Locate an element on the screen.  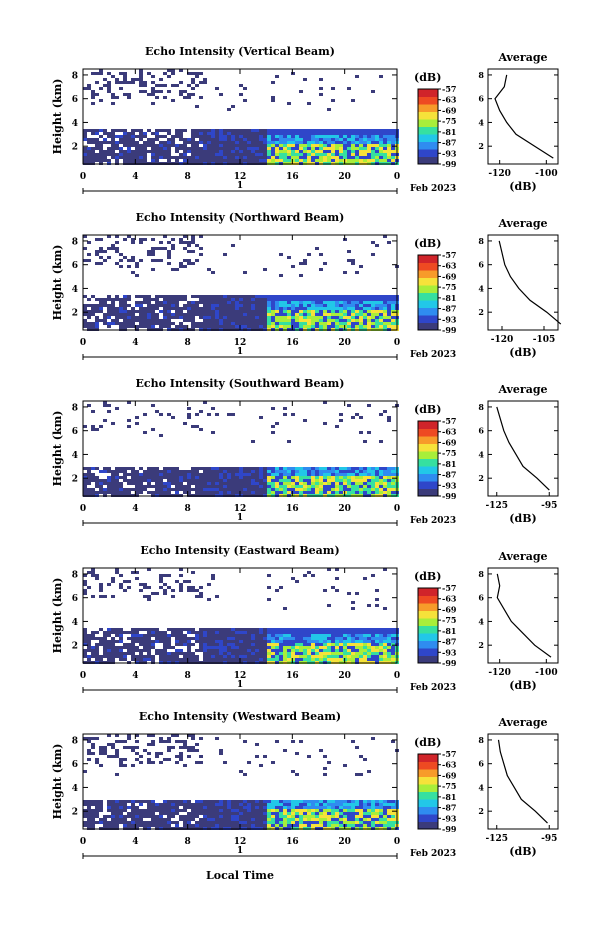
colorbar-tick-label: -81 is located at coordinates (449, 631).